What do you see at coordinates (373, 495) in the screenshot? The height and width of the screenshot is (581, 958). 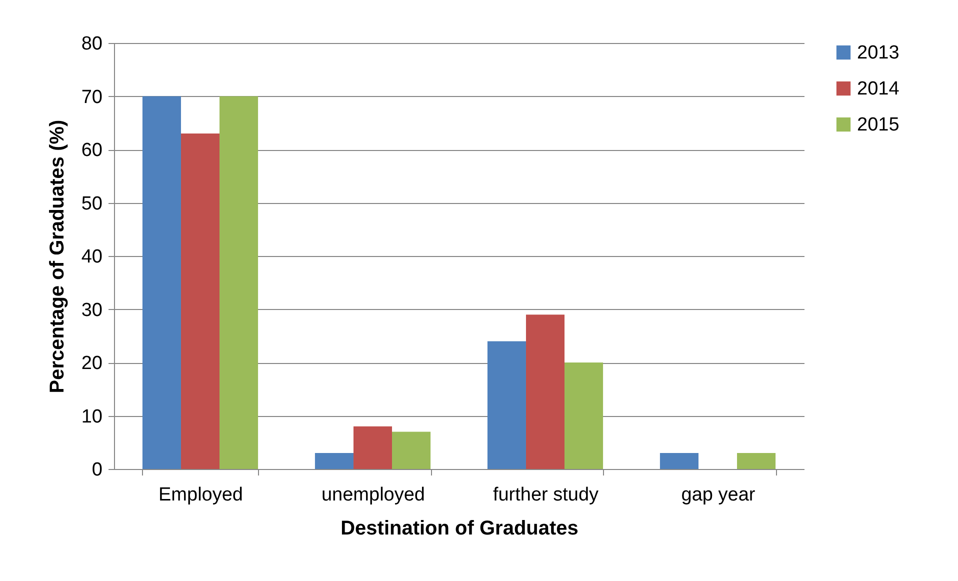 I see `x-tick-label: unemployed` at bounding box center [373, 495].